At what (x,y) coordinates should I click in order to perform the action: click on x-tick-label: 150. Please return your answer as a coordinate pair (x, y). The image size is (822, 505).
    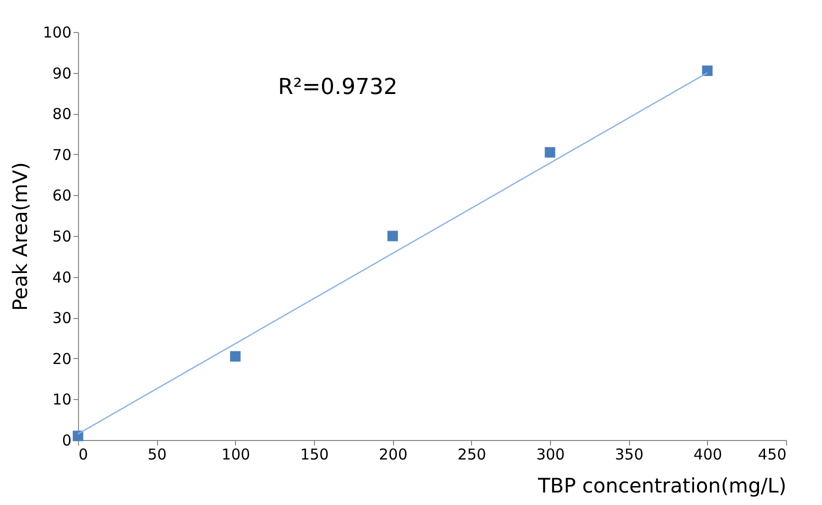
    Looking at the image, I should click on (314, 455).